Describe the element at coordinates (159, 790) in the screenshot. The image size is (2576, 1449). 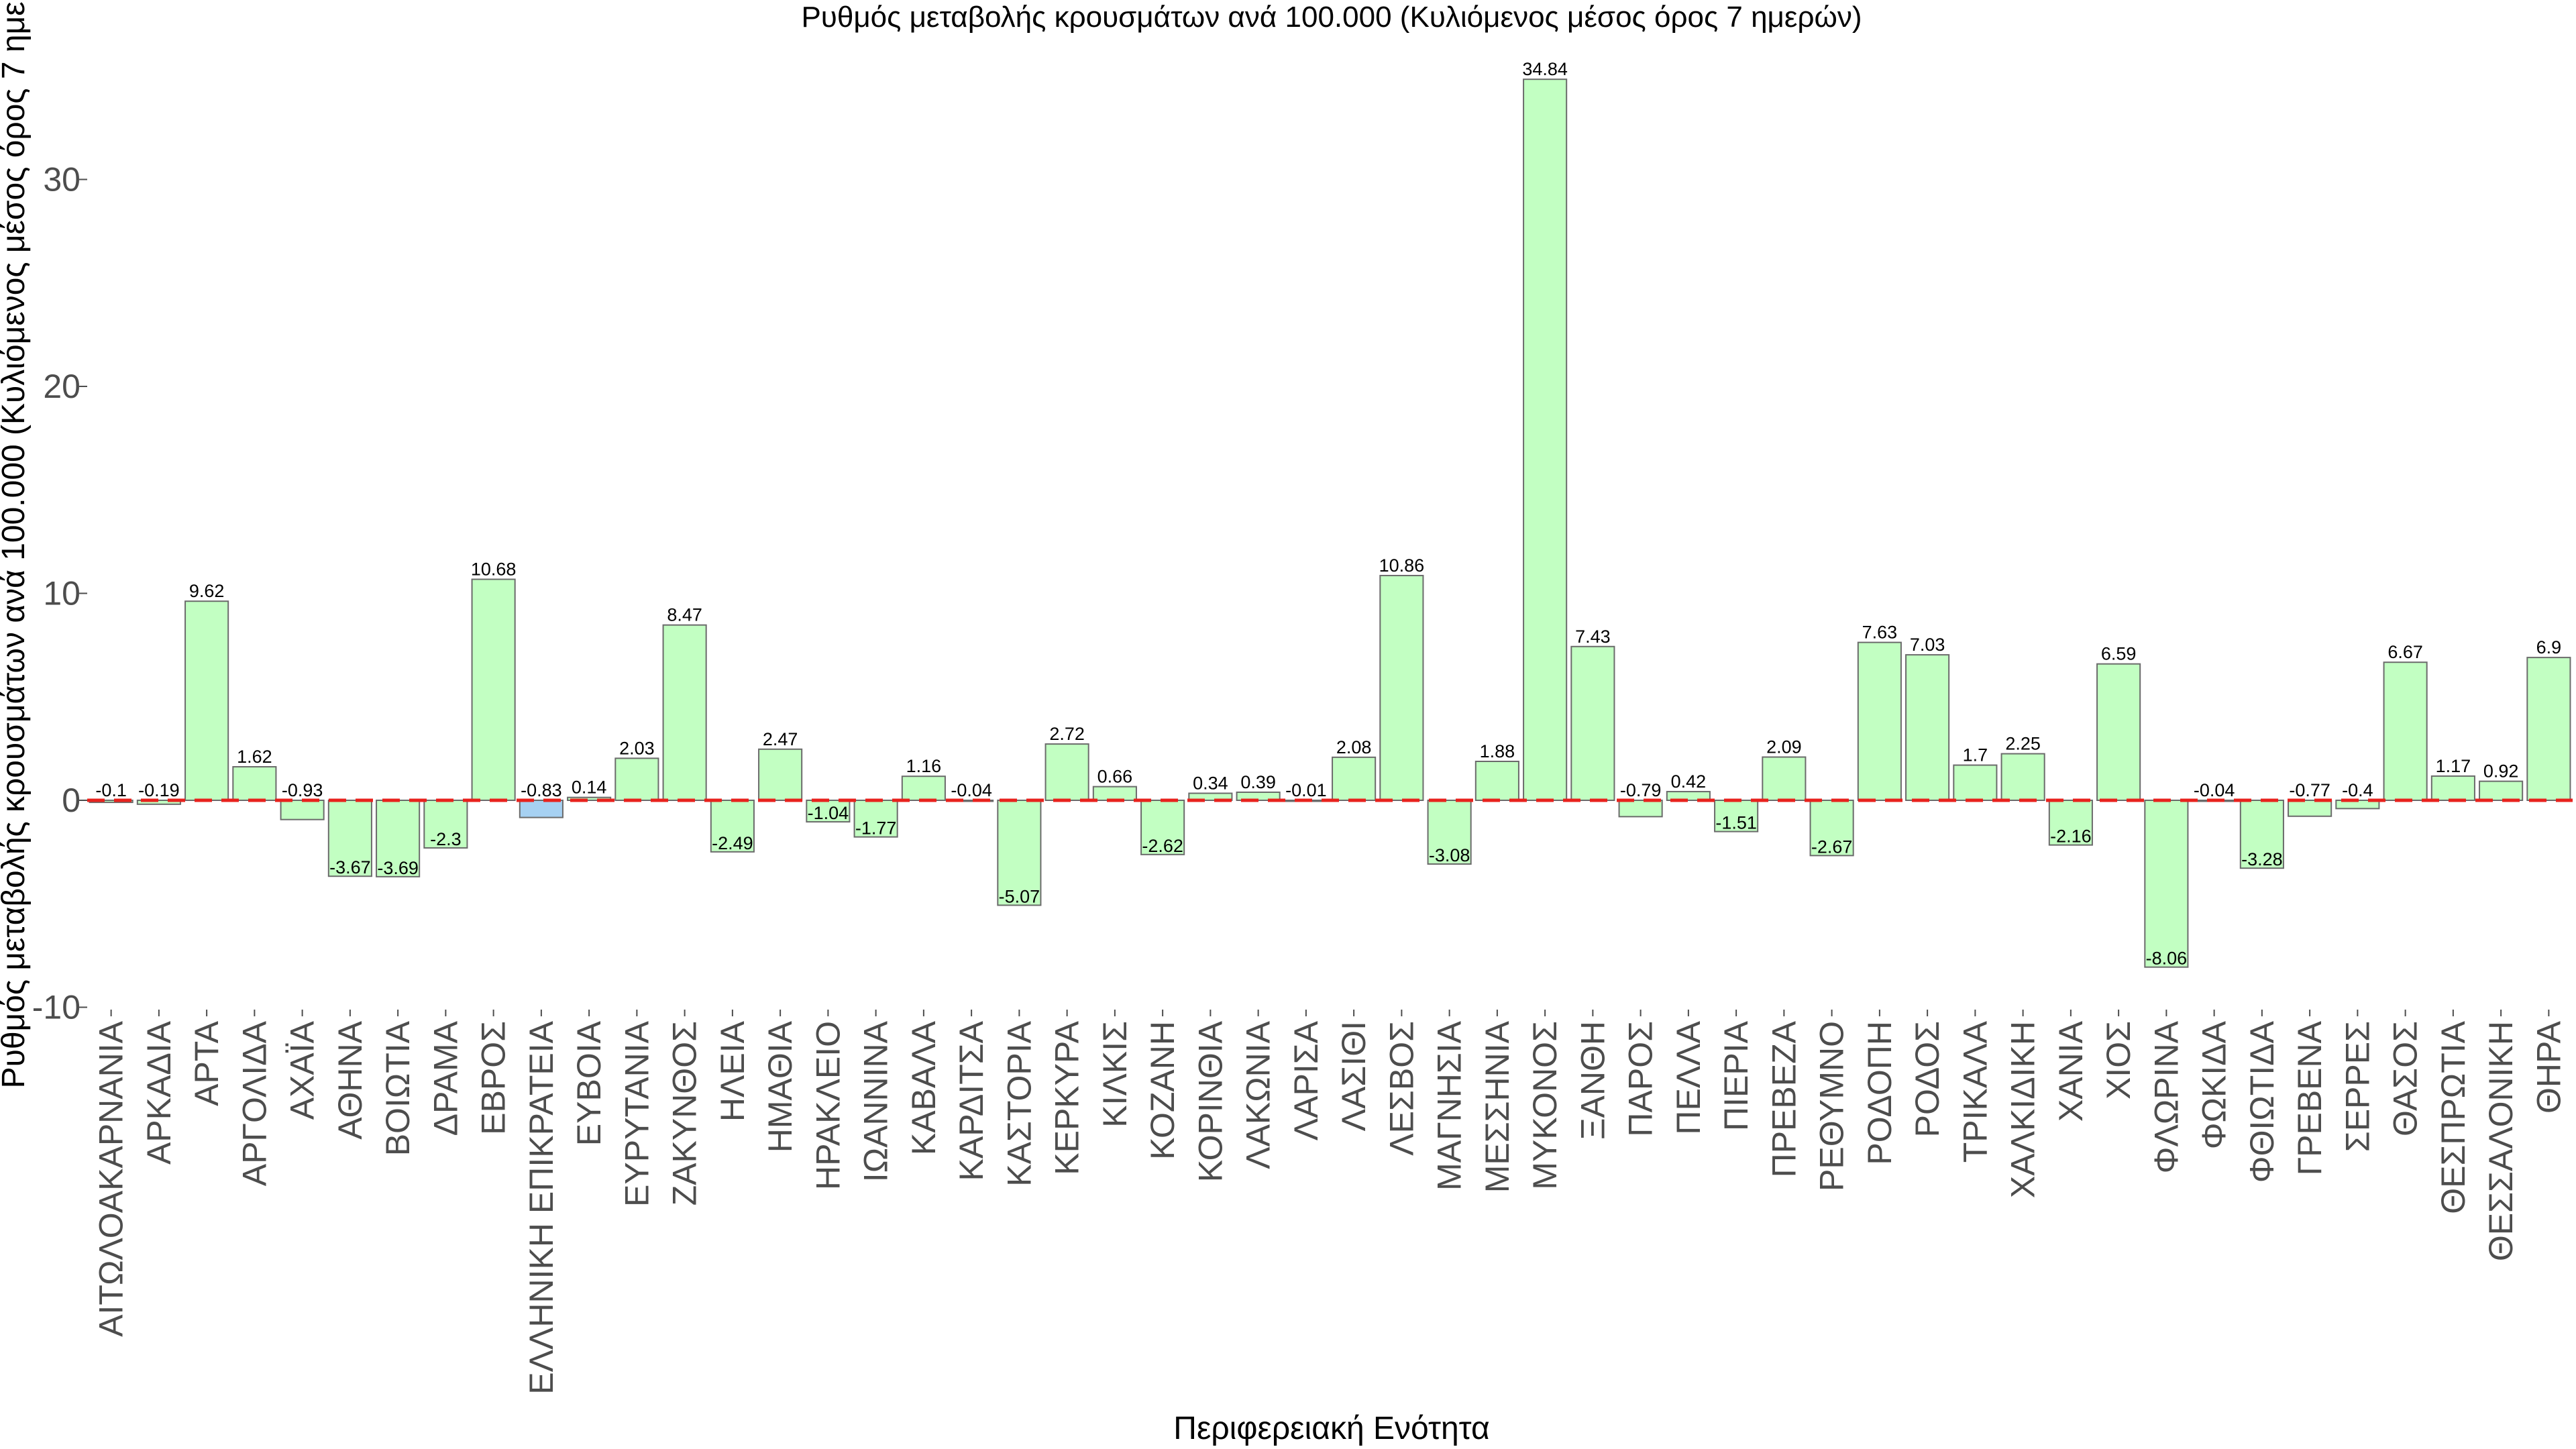
I see `data-label: -0.19` at that location.